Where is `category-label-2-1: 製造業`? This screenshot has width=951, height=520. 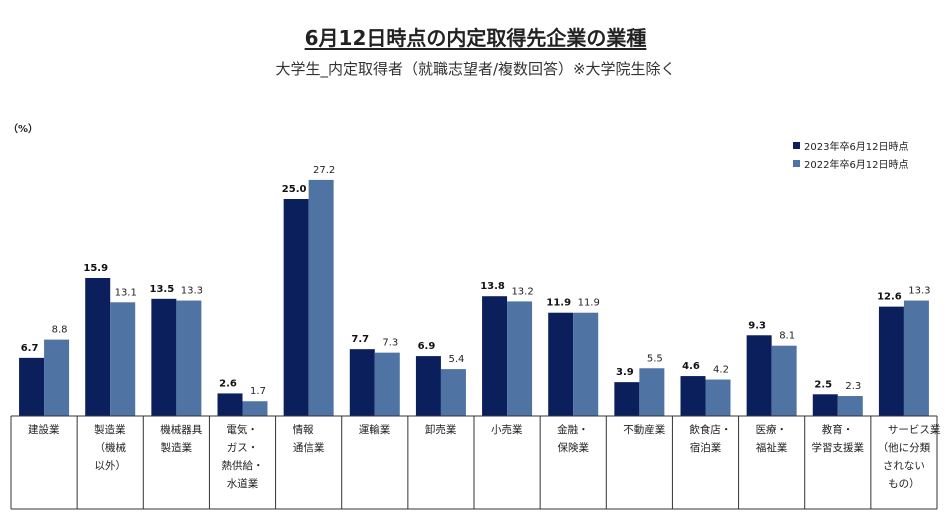 category-label-2-1: 製造業 is located at coordinates (177, 447).